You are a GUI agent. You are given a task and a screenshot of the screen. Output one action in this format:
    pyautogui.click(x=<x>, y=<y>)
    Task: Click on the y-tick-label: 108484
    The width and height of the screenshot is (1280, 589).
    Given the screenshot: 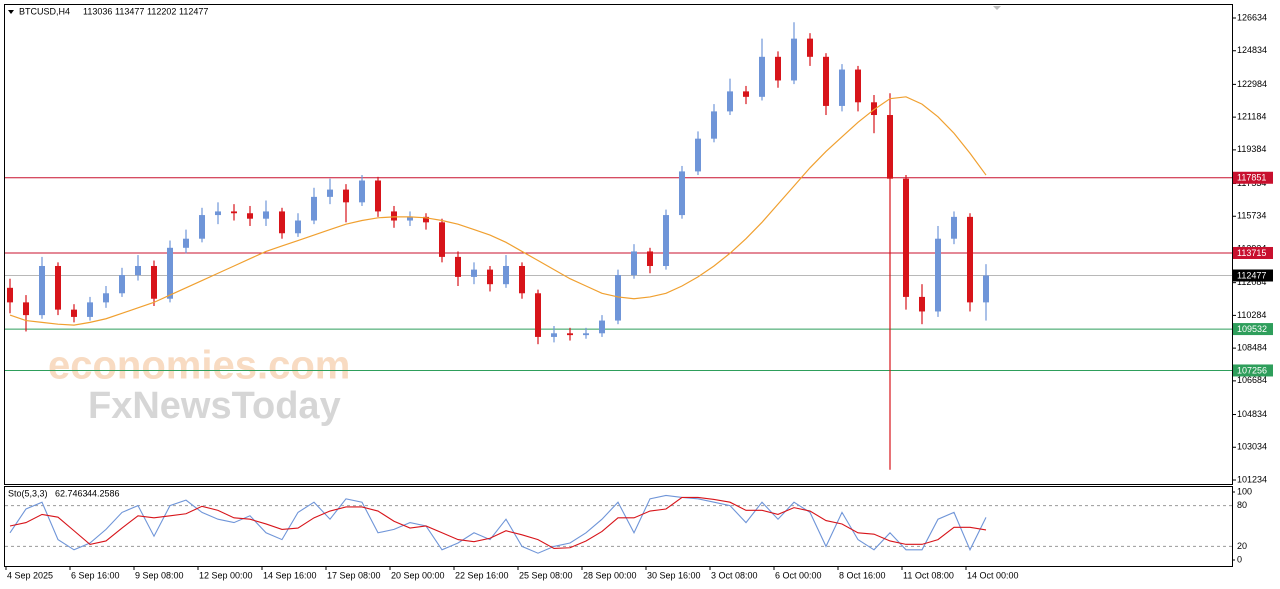 What is the action you would take?
    pyautogui.click(x=1252, y=348)
    